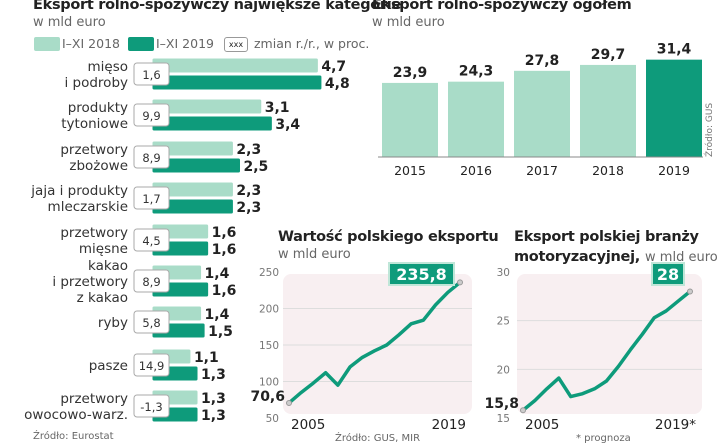 The height and width of the screenshot is (445, 720). I want to click on export-end-label-box, so click(421, 274).